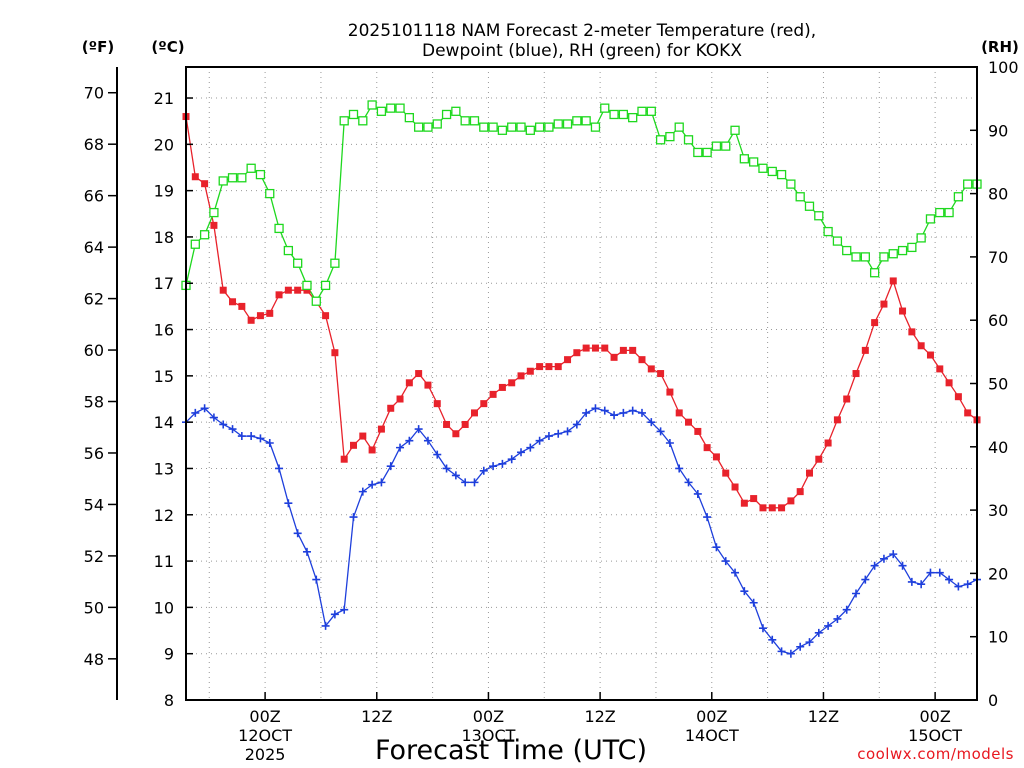 The image size is (1024, 768). What do you see at coordinates (94, 93) in the screenshot?
I see `fahrenheit-tick-label: 70` at bounding box center [94, 93].